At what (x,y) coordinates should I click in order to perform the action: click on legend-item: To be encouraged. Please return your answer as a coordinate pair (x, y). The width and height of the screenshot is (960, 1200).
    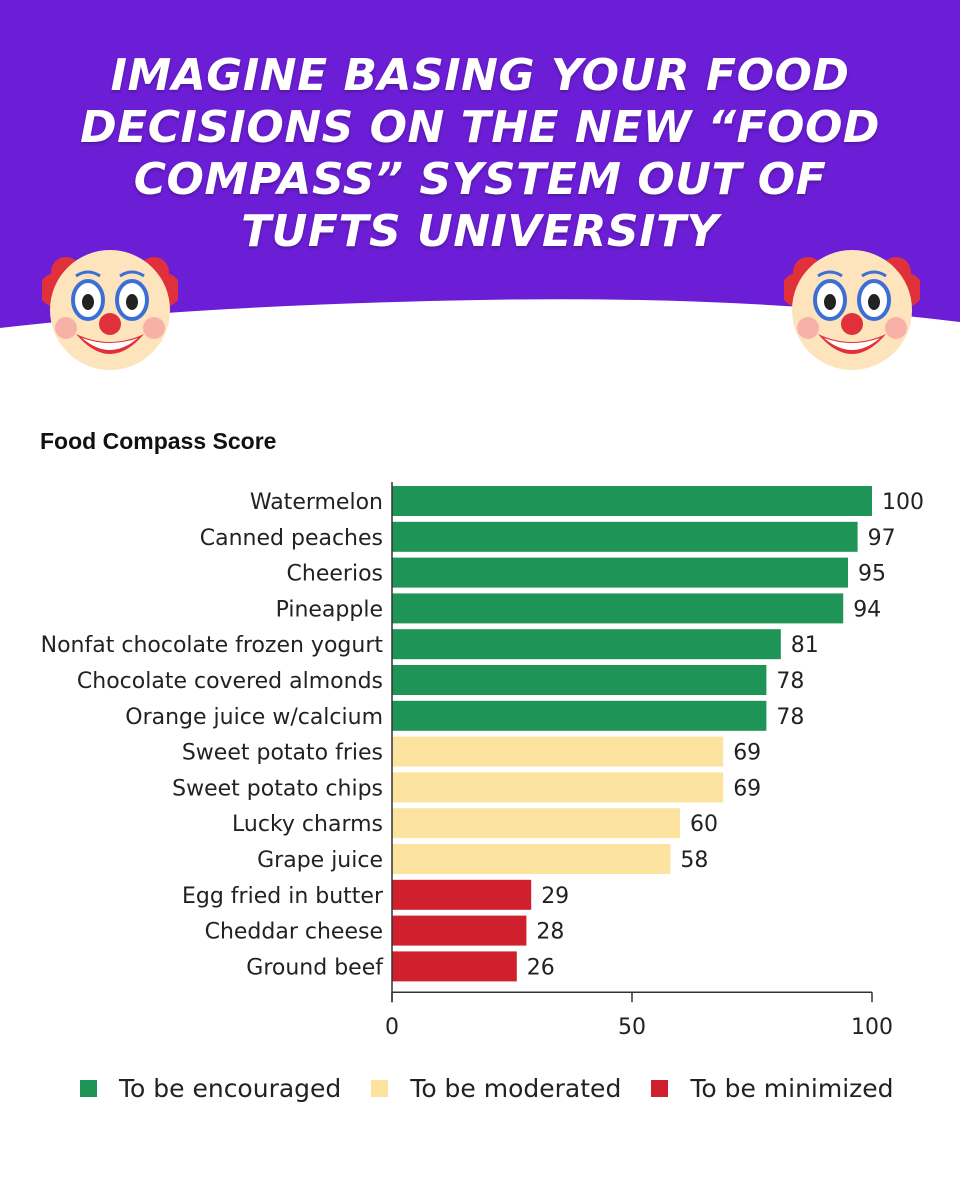
    Looking at the image, I should click on (210, 1088).